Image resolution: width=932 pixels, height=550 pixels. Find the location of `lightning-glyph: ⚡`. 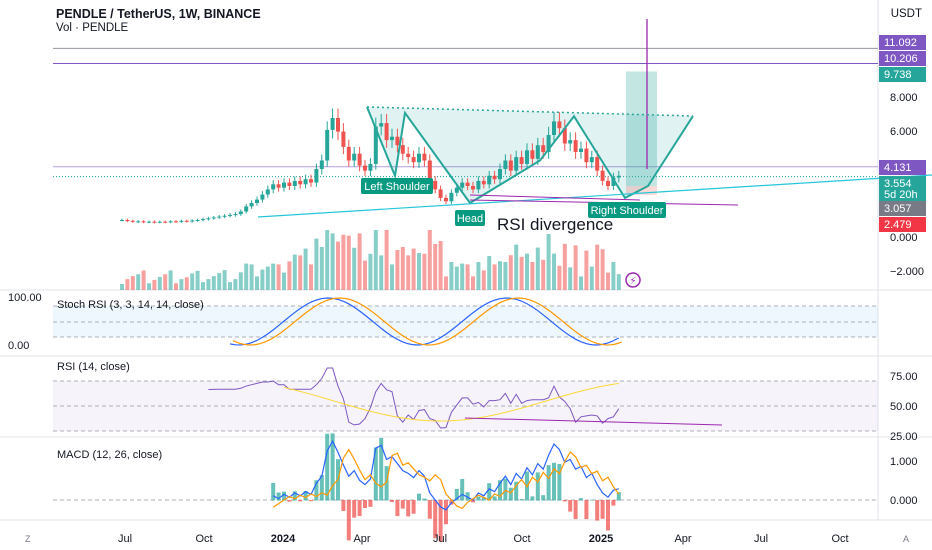

lightning-glyph: ⚡ is located at coordinates (632, 281).